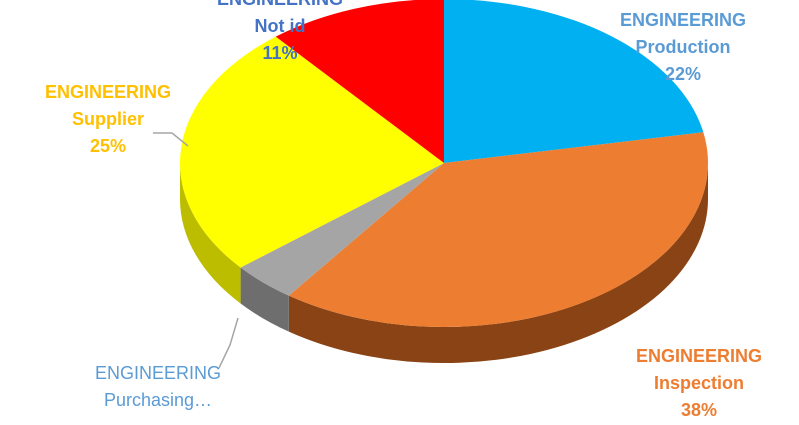  What do you see at coordinates (699, 410) in the screenshot?
I see `data-label-percent: 38%` at bounding box center [699, 410].